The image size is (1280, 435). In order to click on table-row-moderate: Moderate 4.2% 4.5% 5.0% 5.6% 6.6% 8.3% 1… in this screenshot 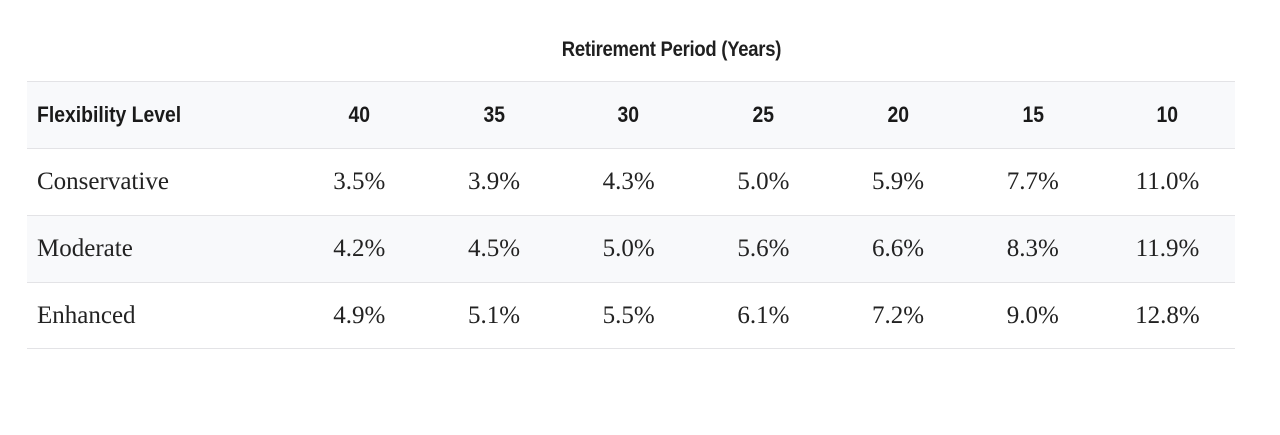, I will do `click(631, 248)`.